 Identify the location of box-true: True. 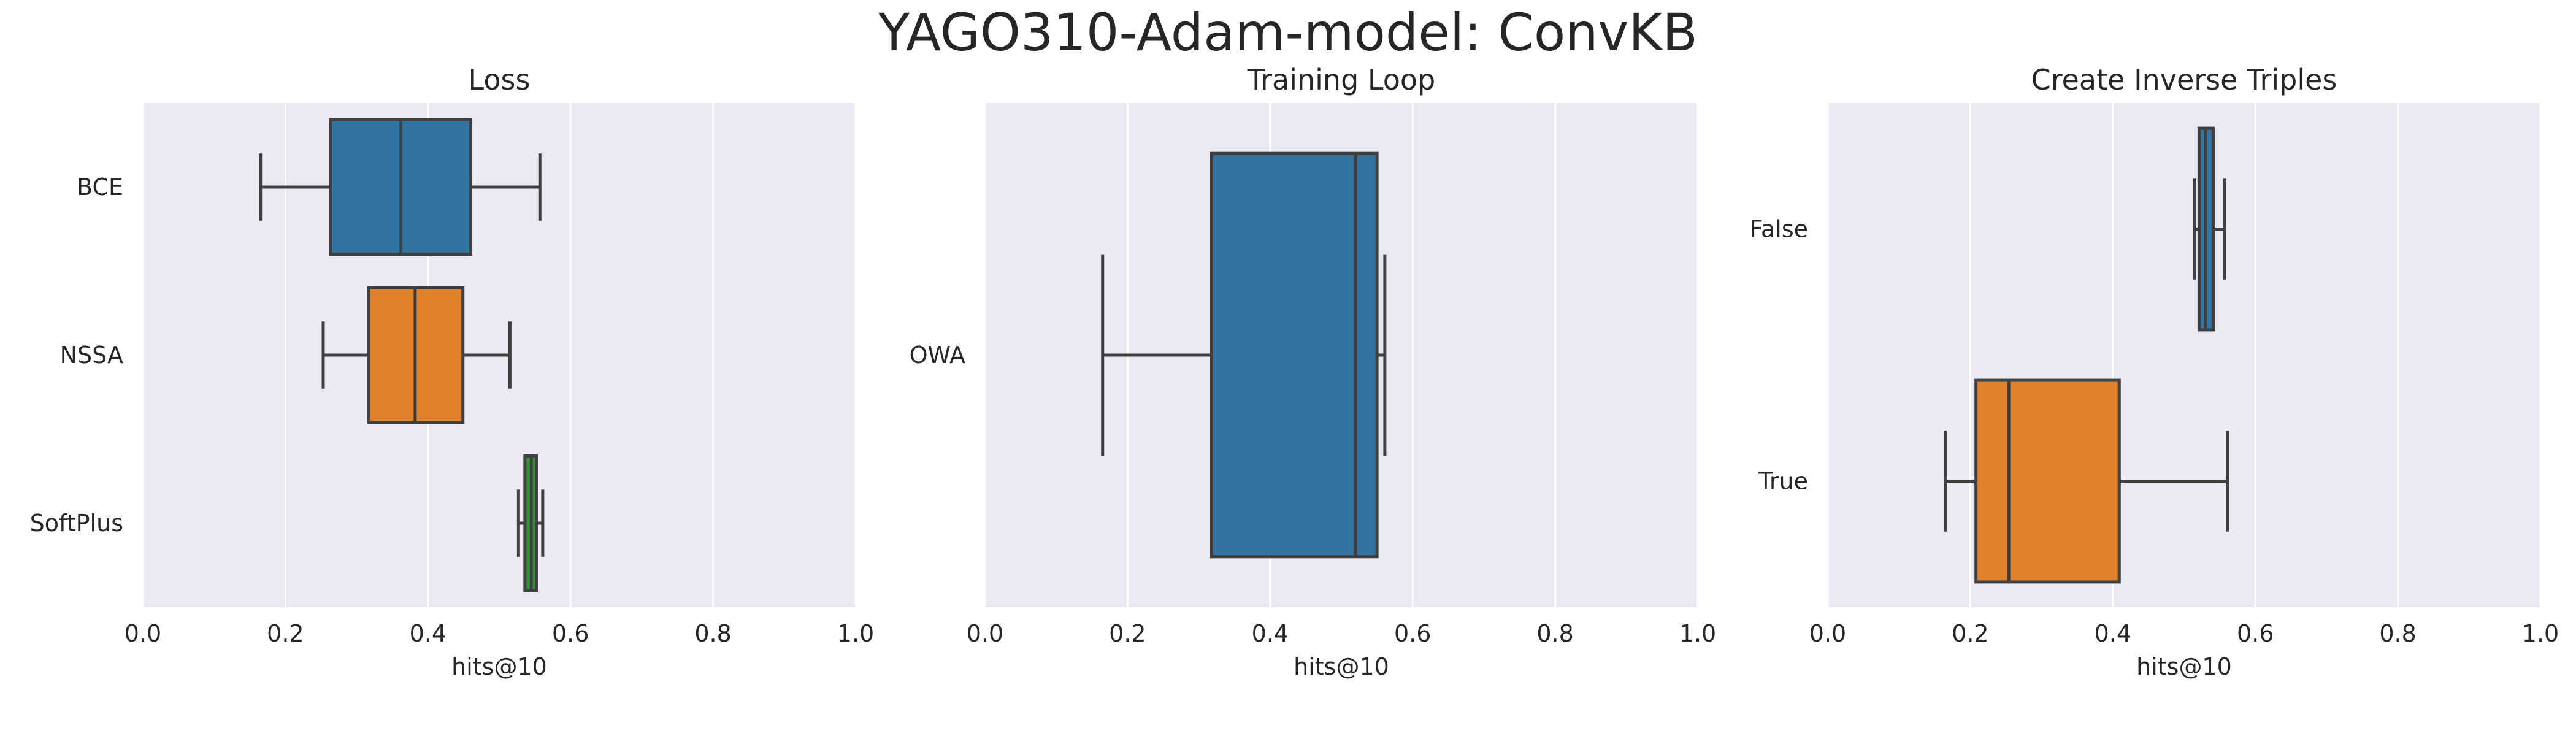
(1993, 481).